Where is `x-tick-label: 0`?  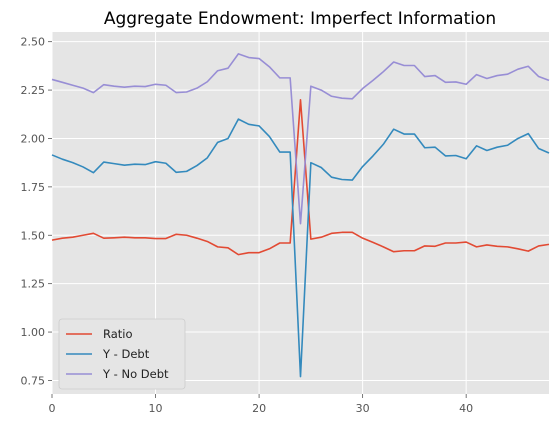
x-tick-label: 0 is located at coordinates (52, 408).